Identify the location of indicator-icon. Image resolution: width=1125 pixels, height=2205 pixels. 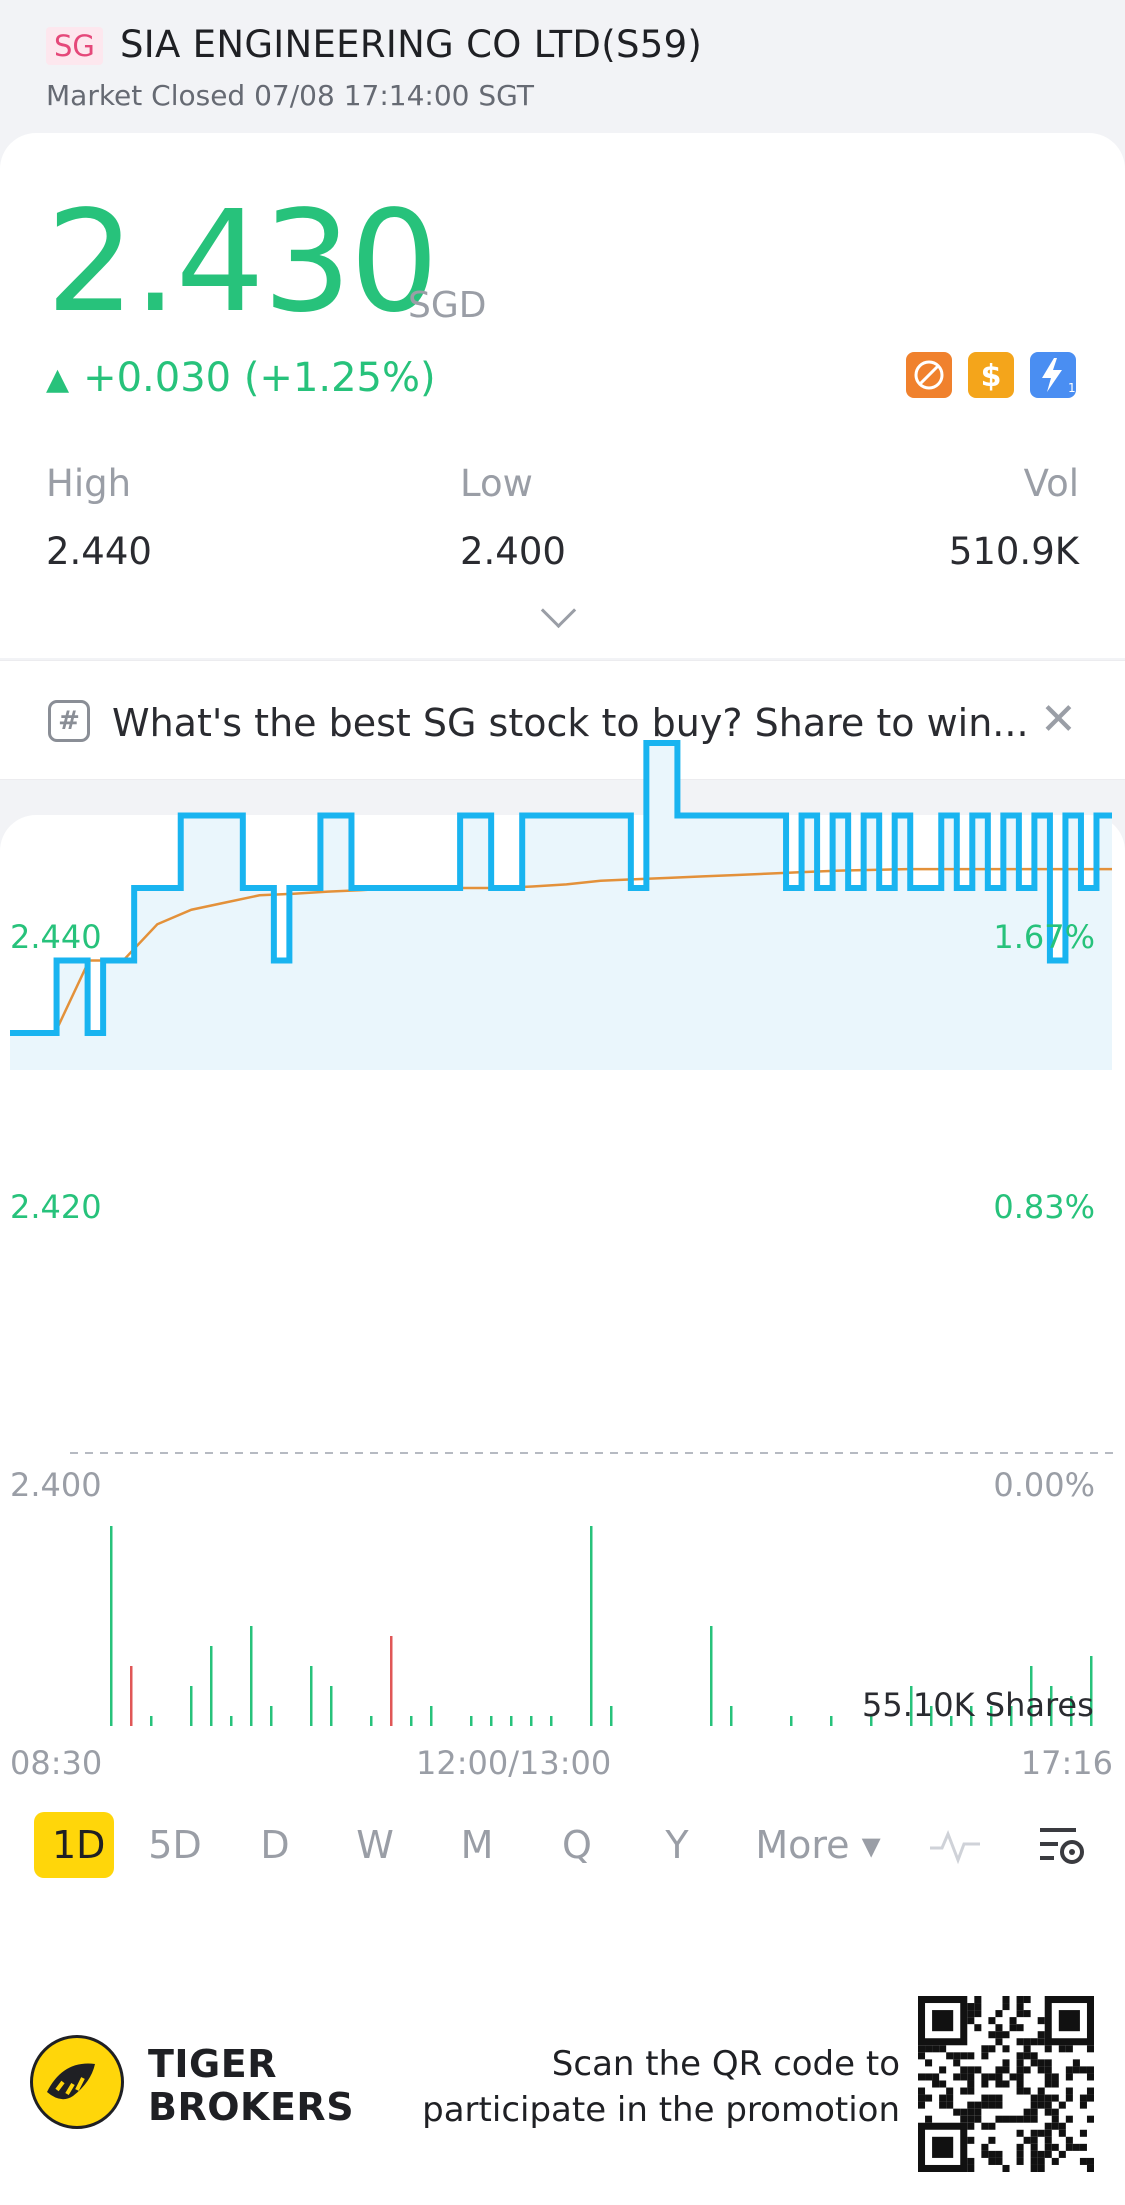
(955, 1848).